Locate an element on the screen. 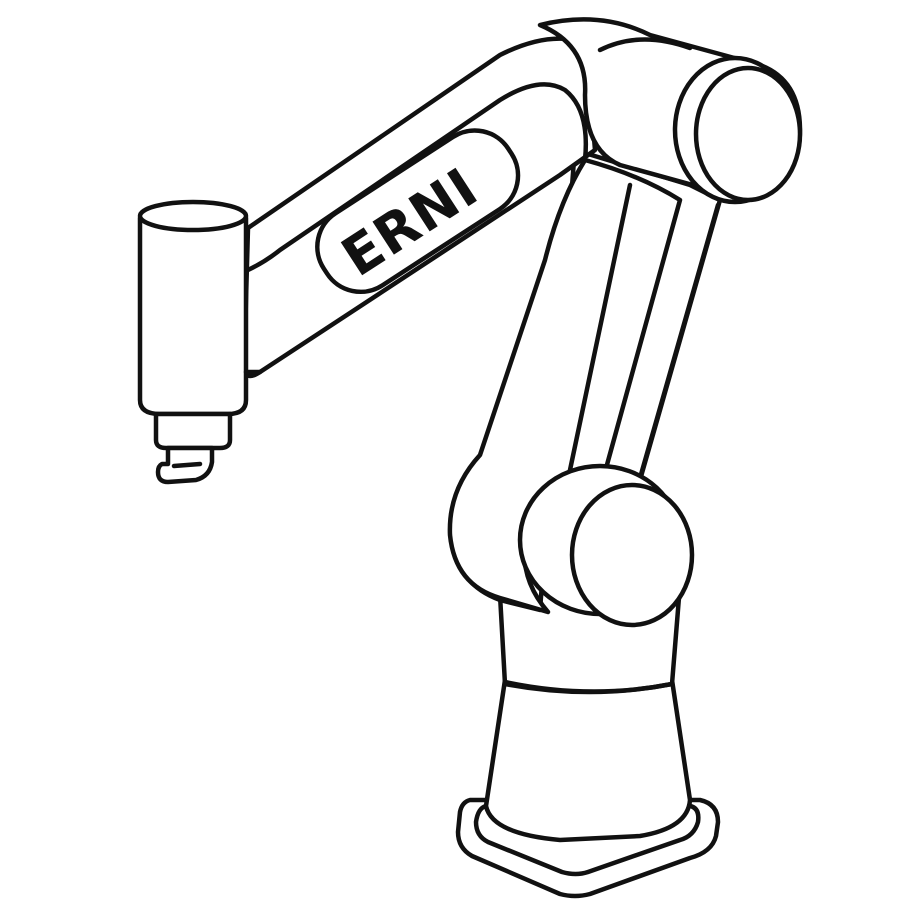 Image resolution: width=908 pixels, height=909 pixels. wrist is located at coordinates (200, 342).